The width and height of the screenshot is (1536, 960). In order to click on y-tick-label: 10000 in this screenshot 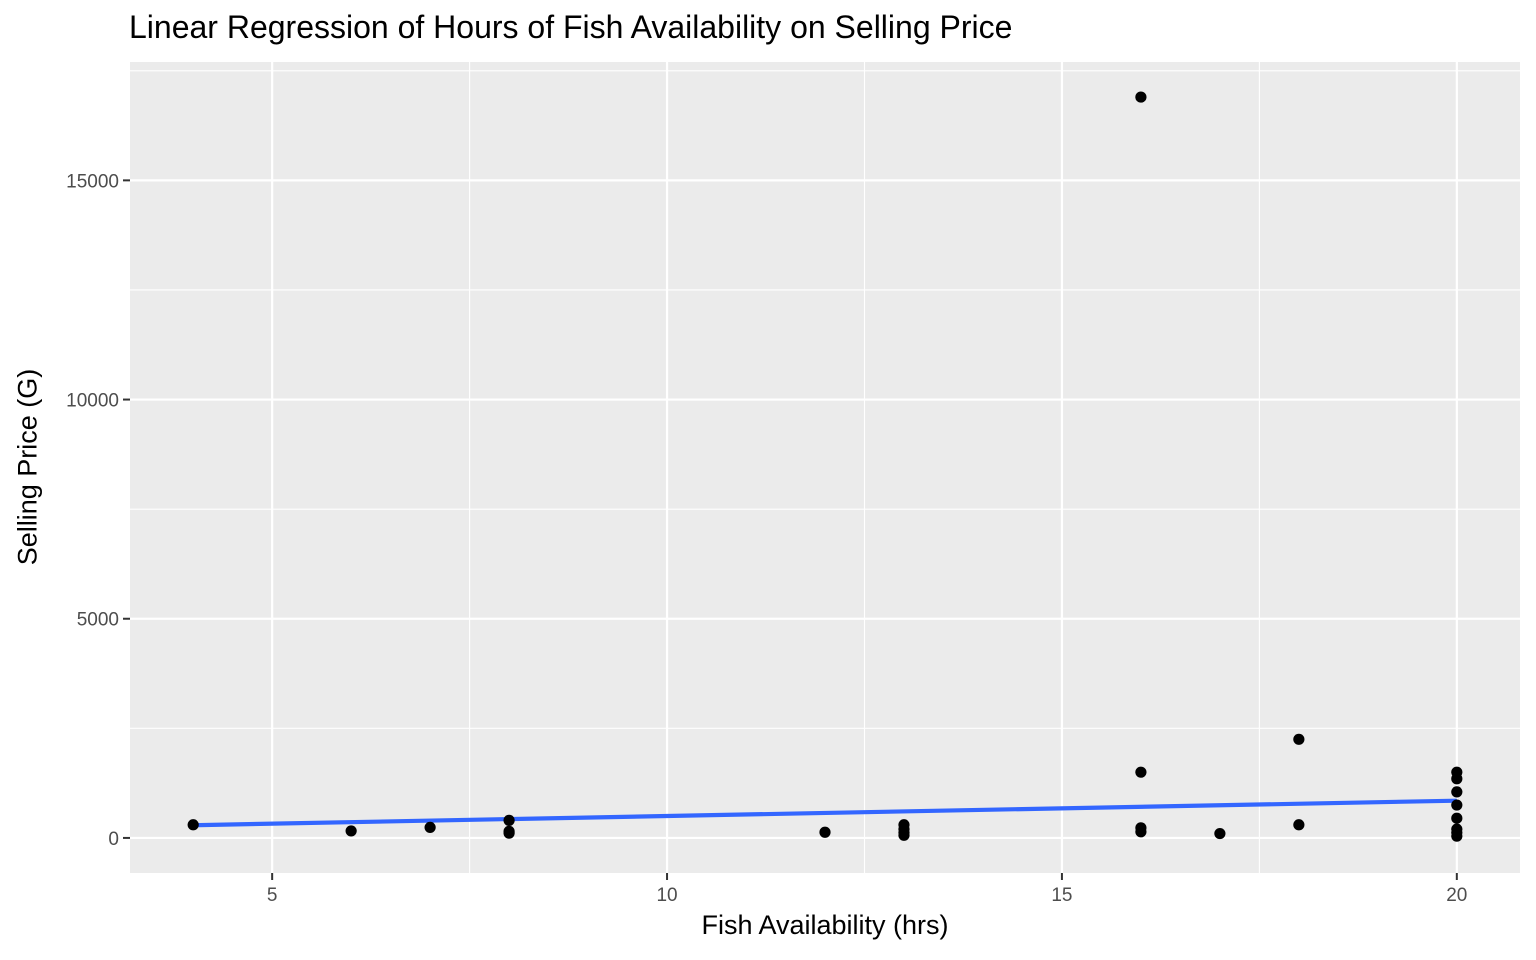, I will do `click(92, 401)`.